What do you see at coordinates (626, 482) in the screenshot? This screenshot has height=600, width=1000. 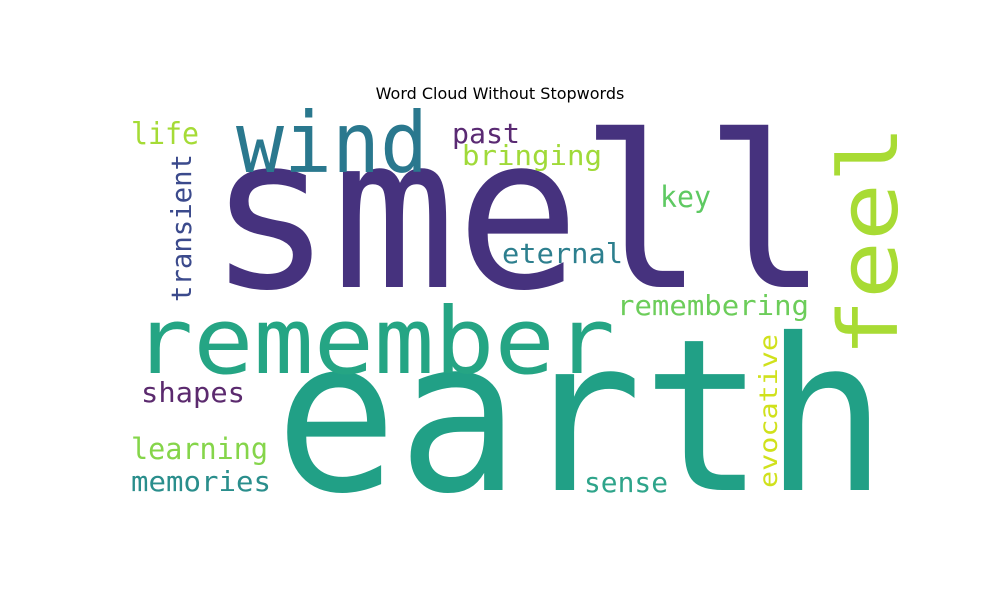 I see `word-sense: sense` at bounding box center [626, 482].